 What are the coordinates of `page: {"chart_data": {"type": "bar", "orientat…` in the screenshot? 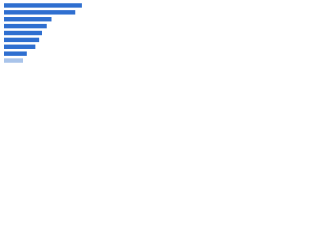 It's located at (50, 35).